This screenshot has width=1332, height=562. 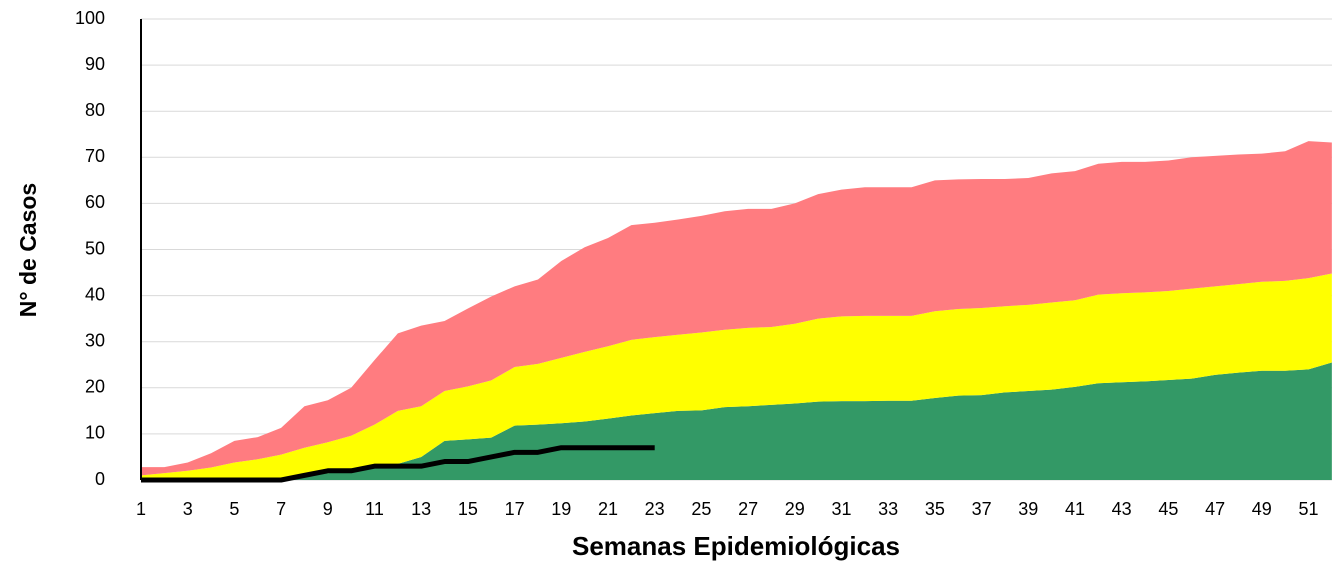 I want to click on x-tick-label: 47, so click(x=1215, y=509).